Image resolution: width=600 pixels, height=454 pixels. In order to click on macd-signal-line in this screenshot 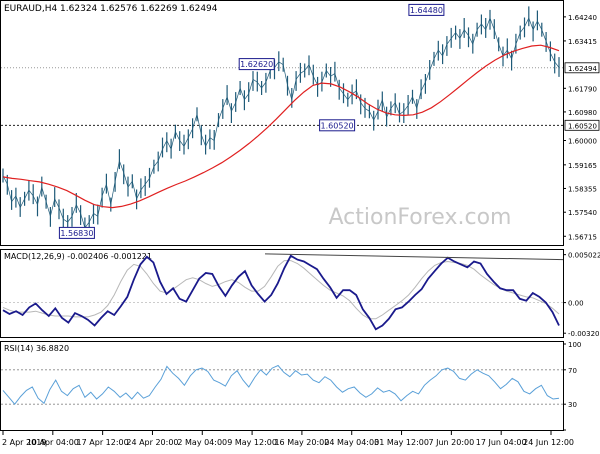, I will do `click(281, 290)`.